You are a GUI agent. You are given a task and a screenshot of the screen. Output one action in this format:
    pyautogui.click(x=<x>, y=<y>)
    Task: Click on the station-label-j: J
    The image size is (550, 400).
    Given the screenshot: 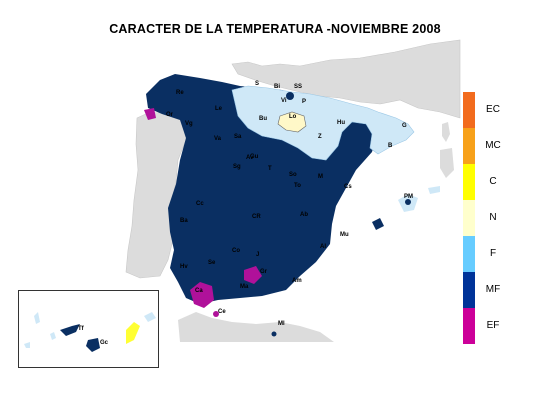 What is the action you would take?
    pyautogui.click(x=257, y=255)
    